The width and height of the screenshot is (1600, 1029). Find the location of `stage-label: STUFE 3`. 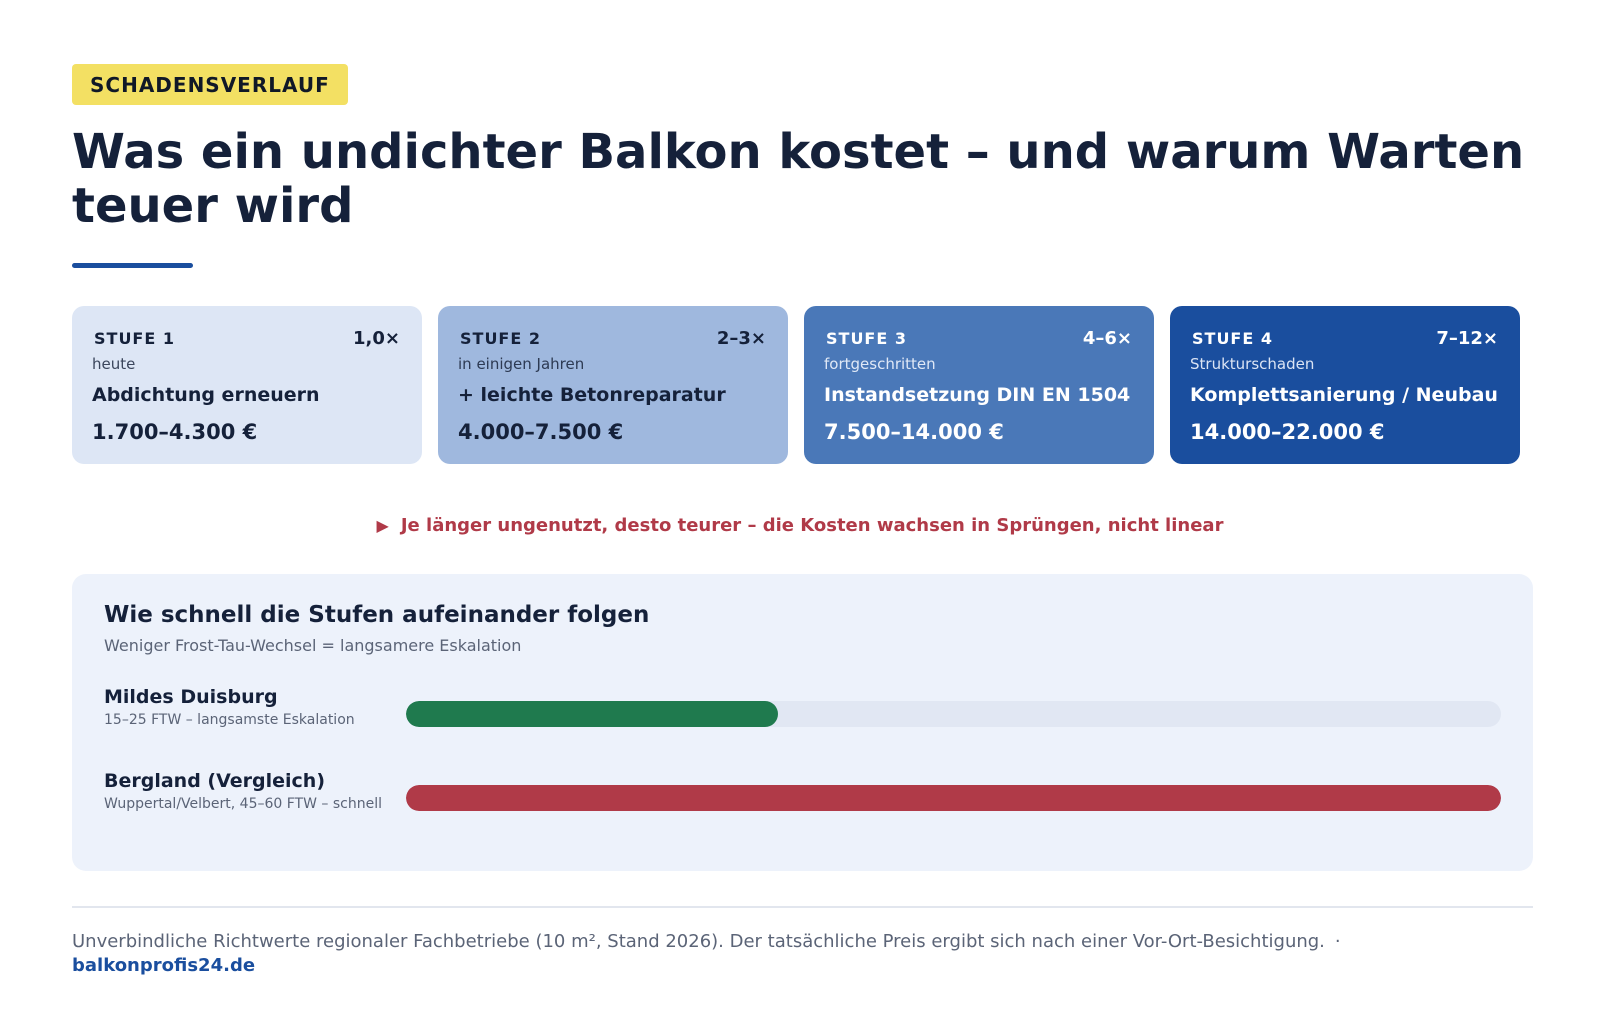

stage-label: STUFE 3 is located at coordinates (866, 338).